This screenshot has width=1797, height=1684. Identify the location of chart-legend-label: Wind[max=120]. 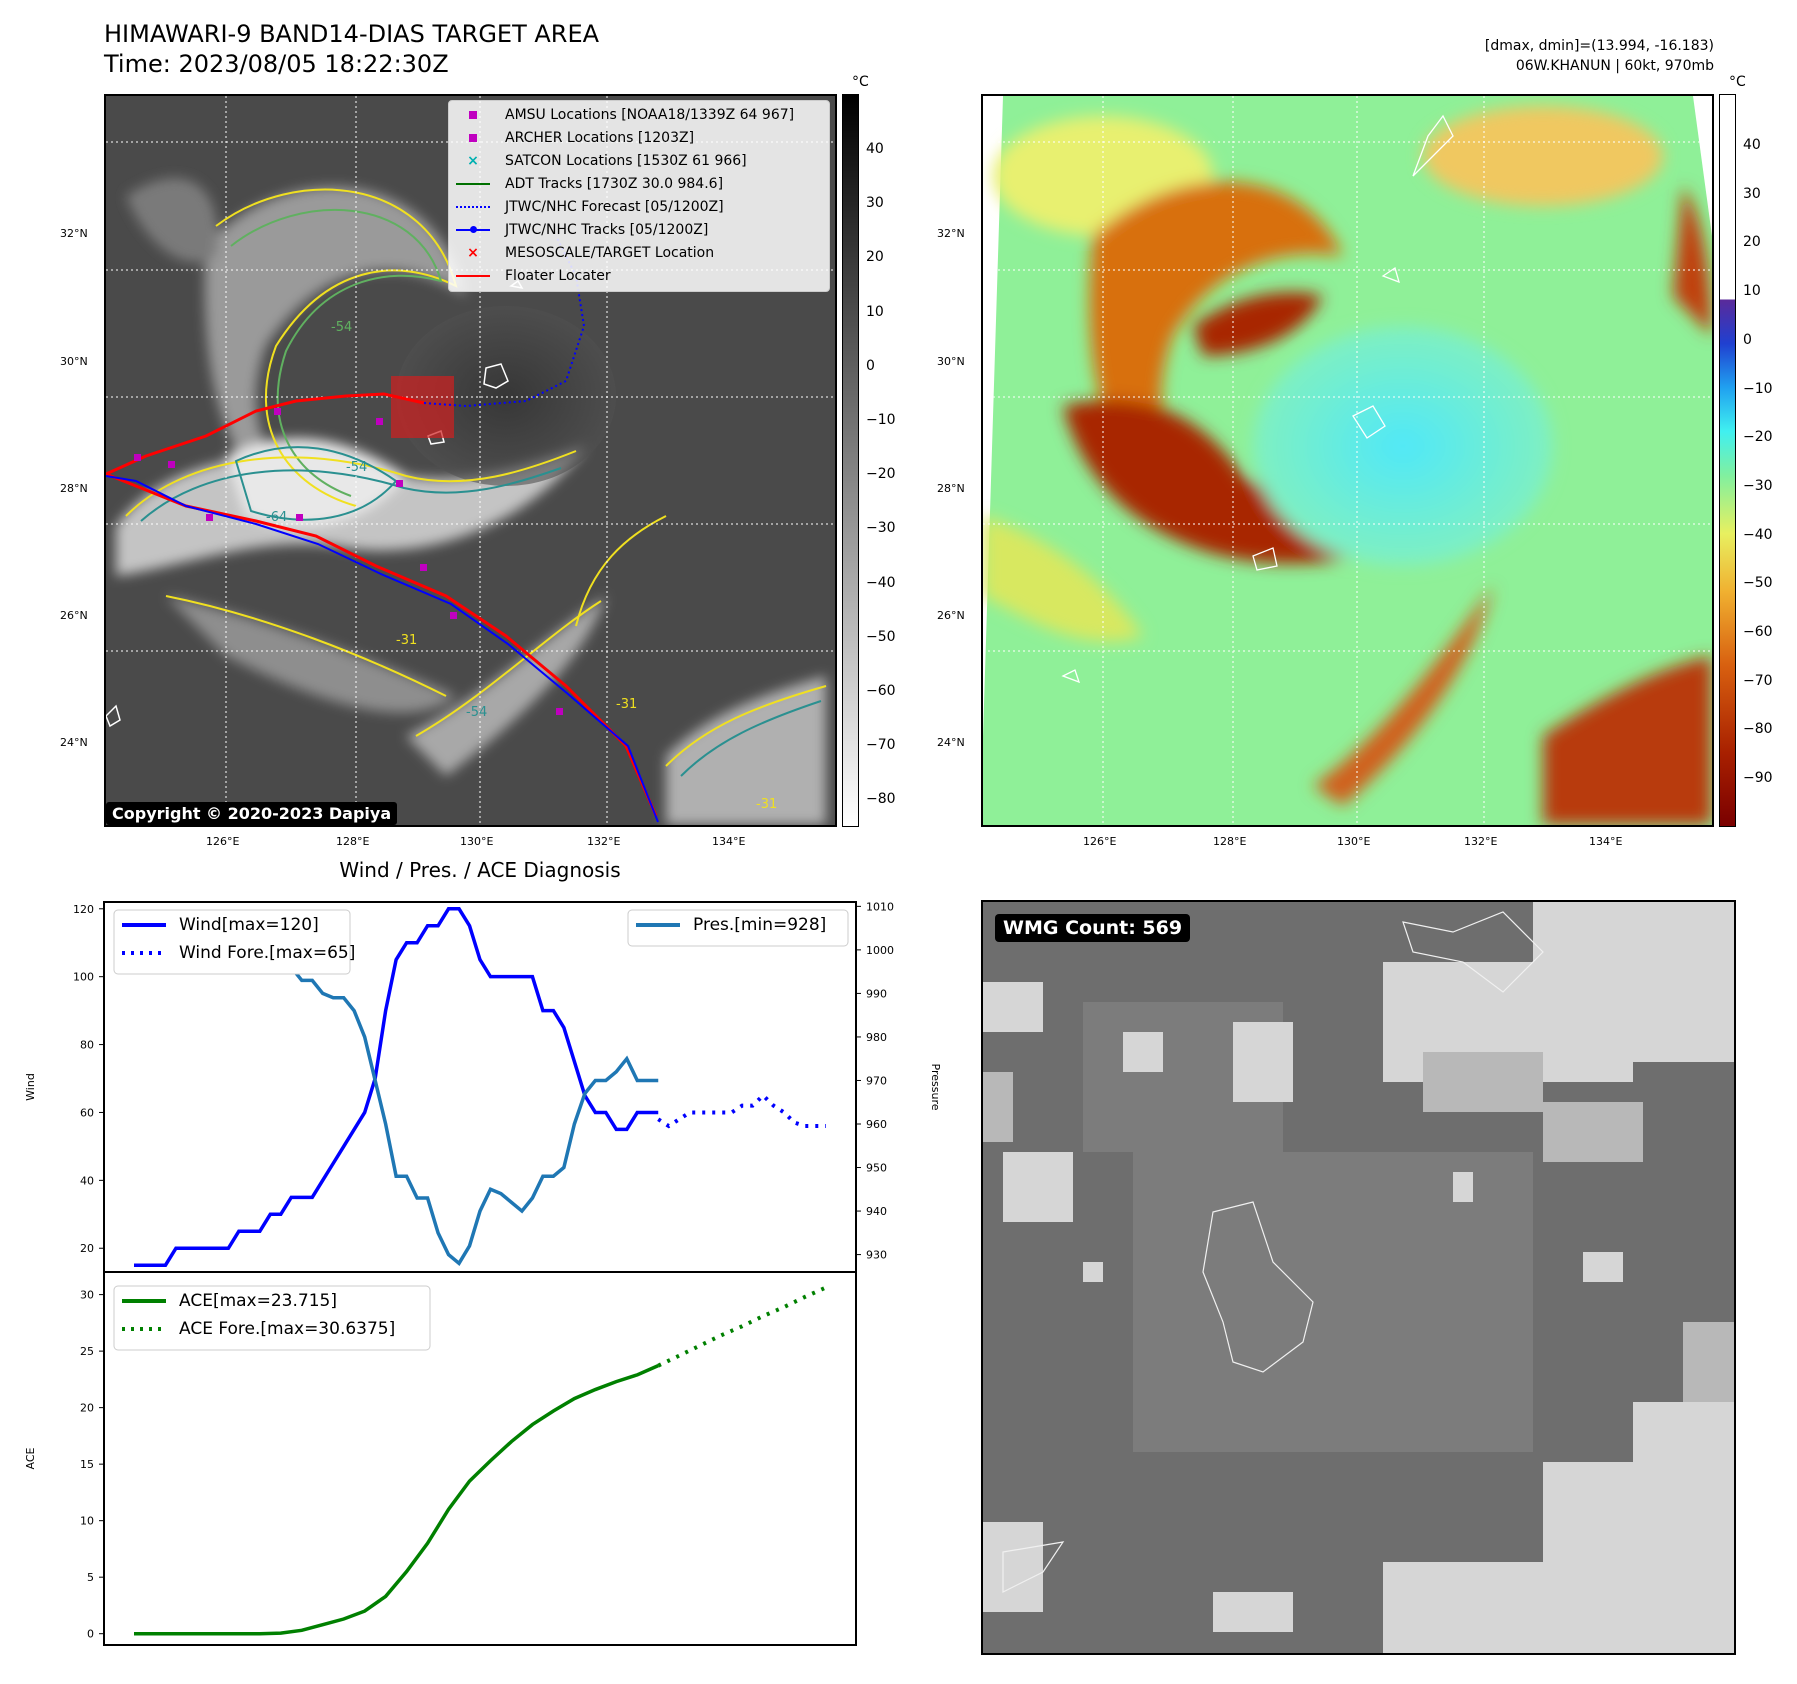
(249, 925).